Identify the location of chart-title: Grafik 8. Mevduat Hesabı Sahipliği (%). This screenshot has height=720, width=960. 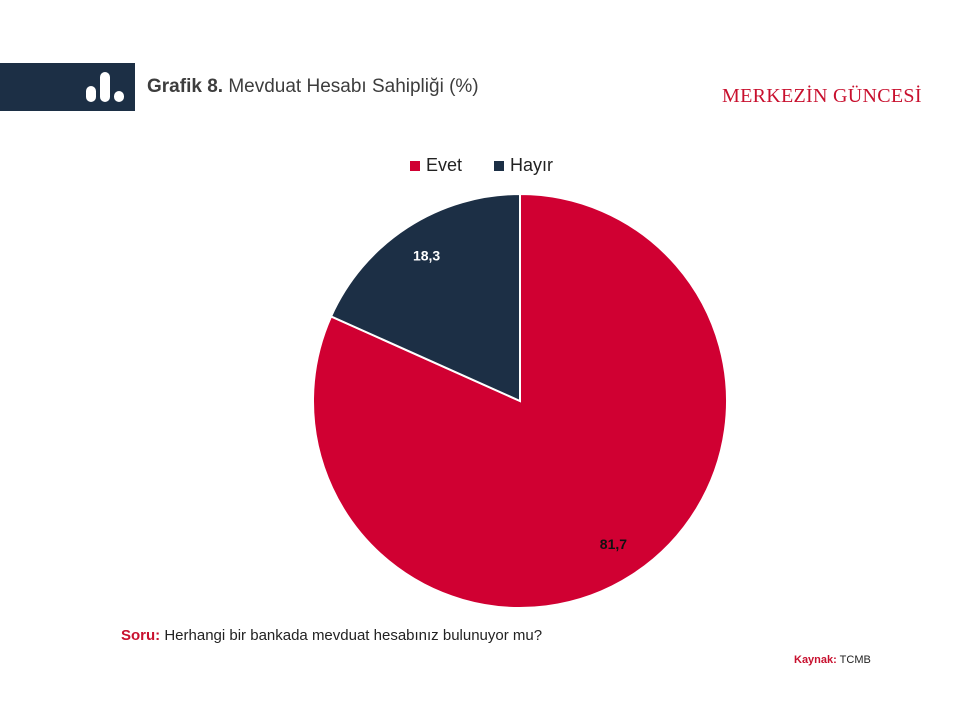
(313, 87).